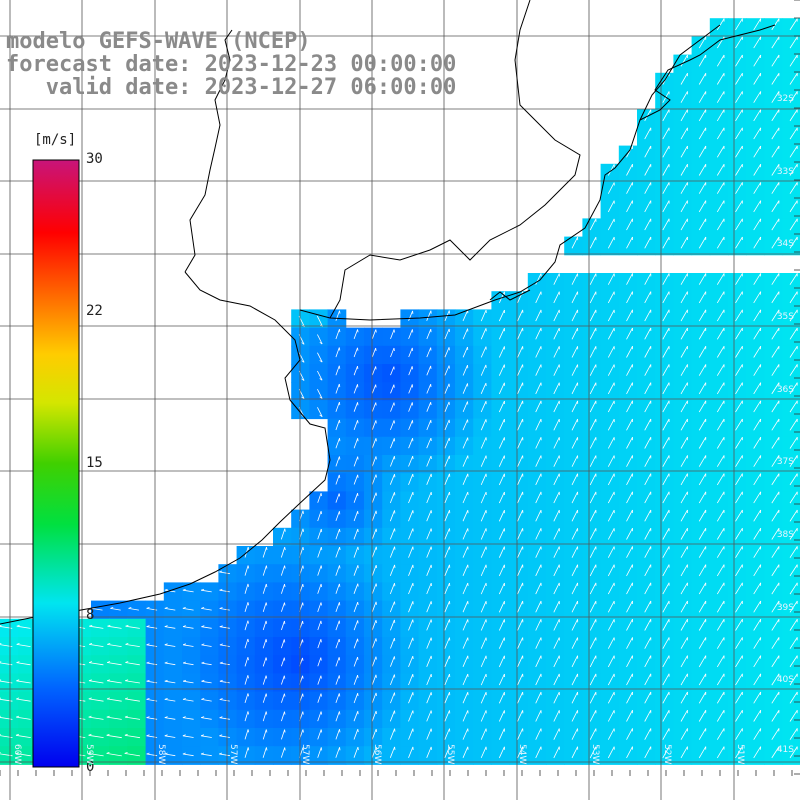 This screenshot has height=800, width=800. Describe the element at coordinates (785, 608) in the screenshot. I see `lat-label-39s: 39S` at that location.